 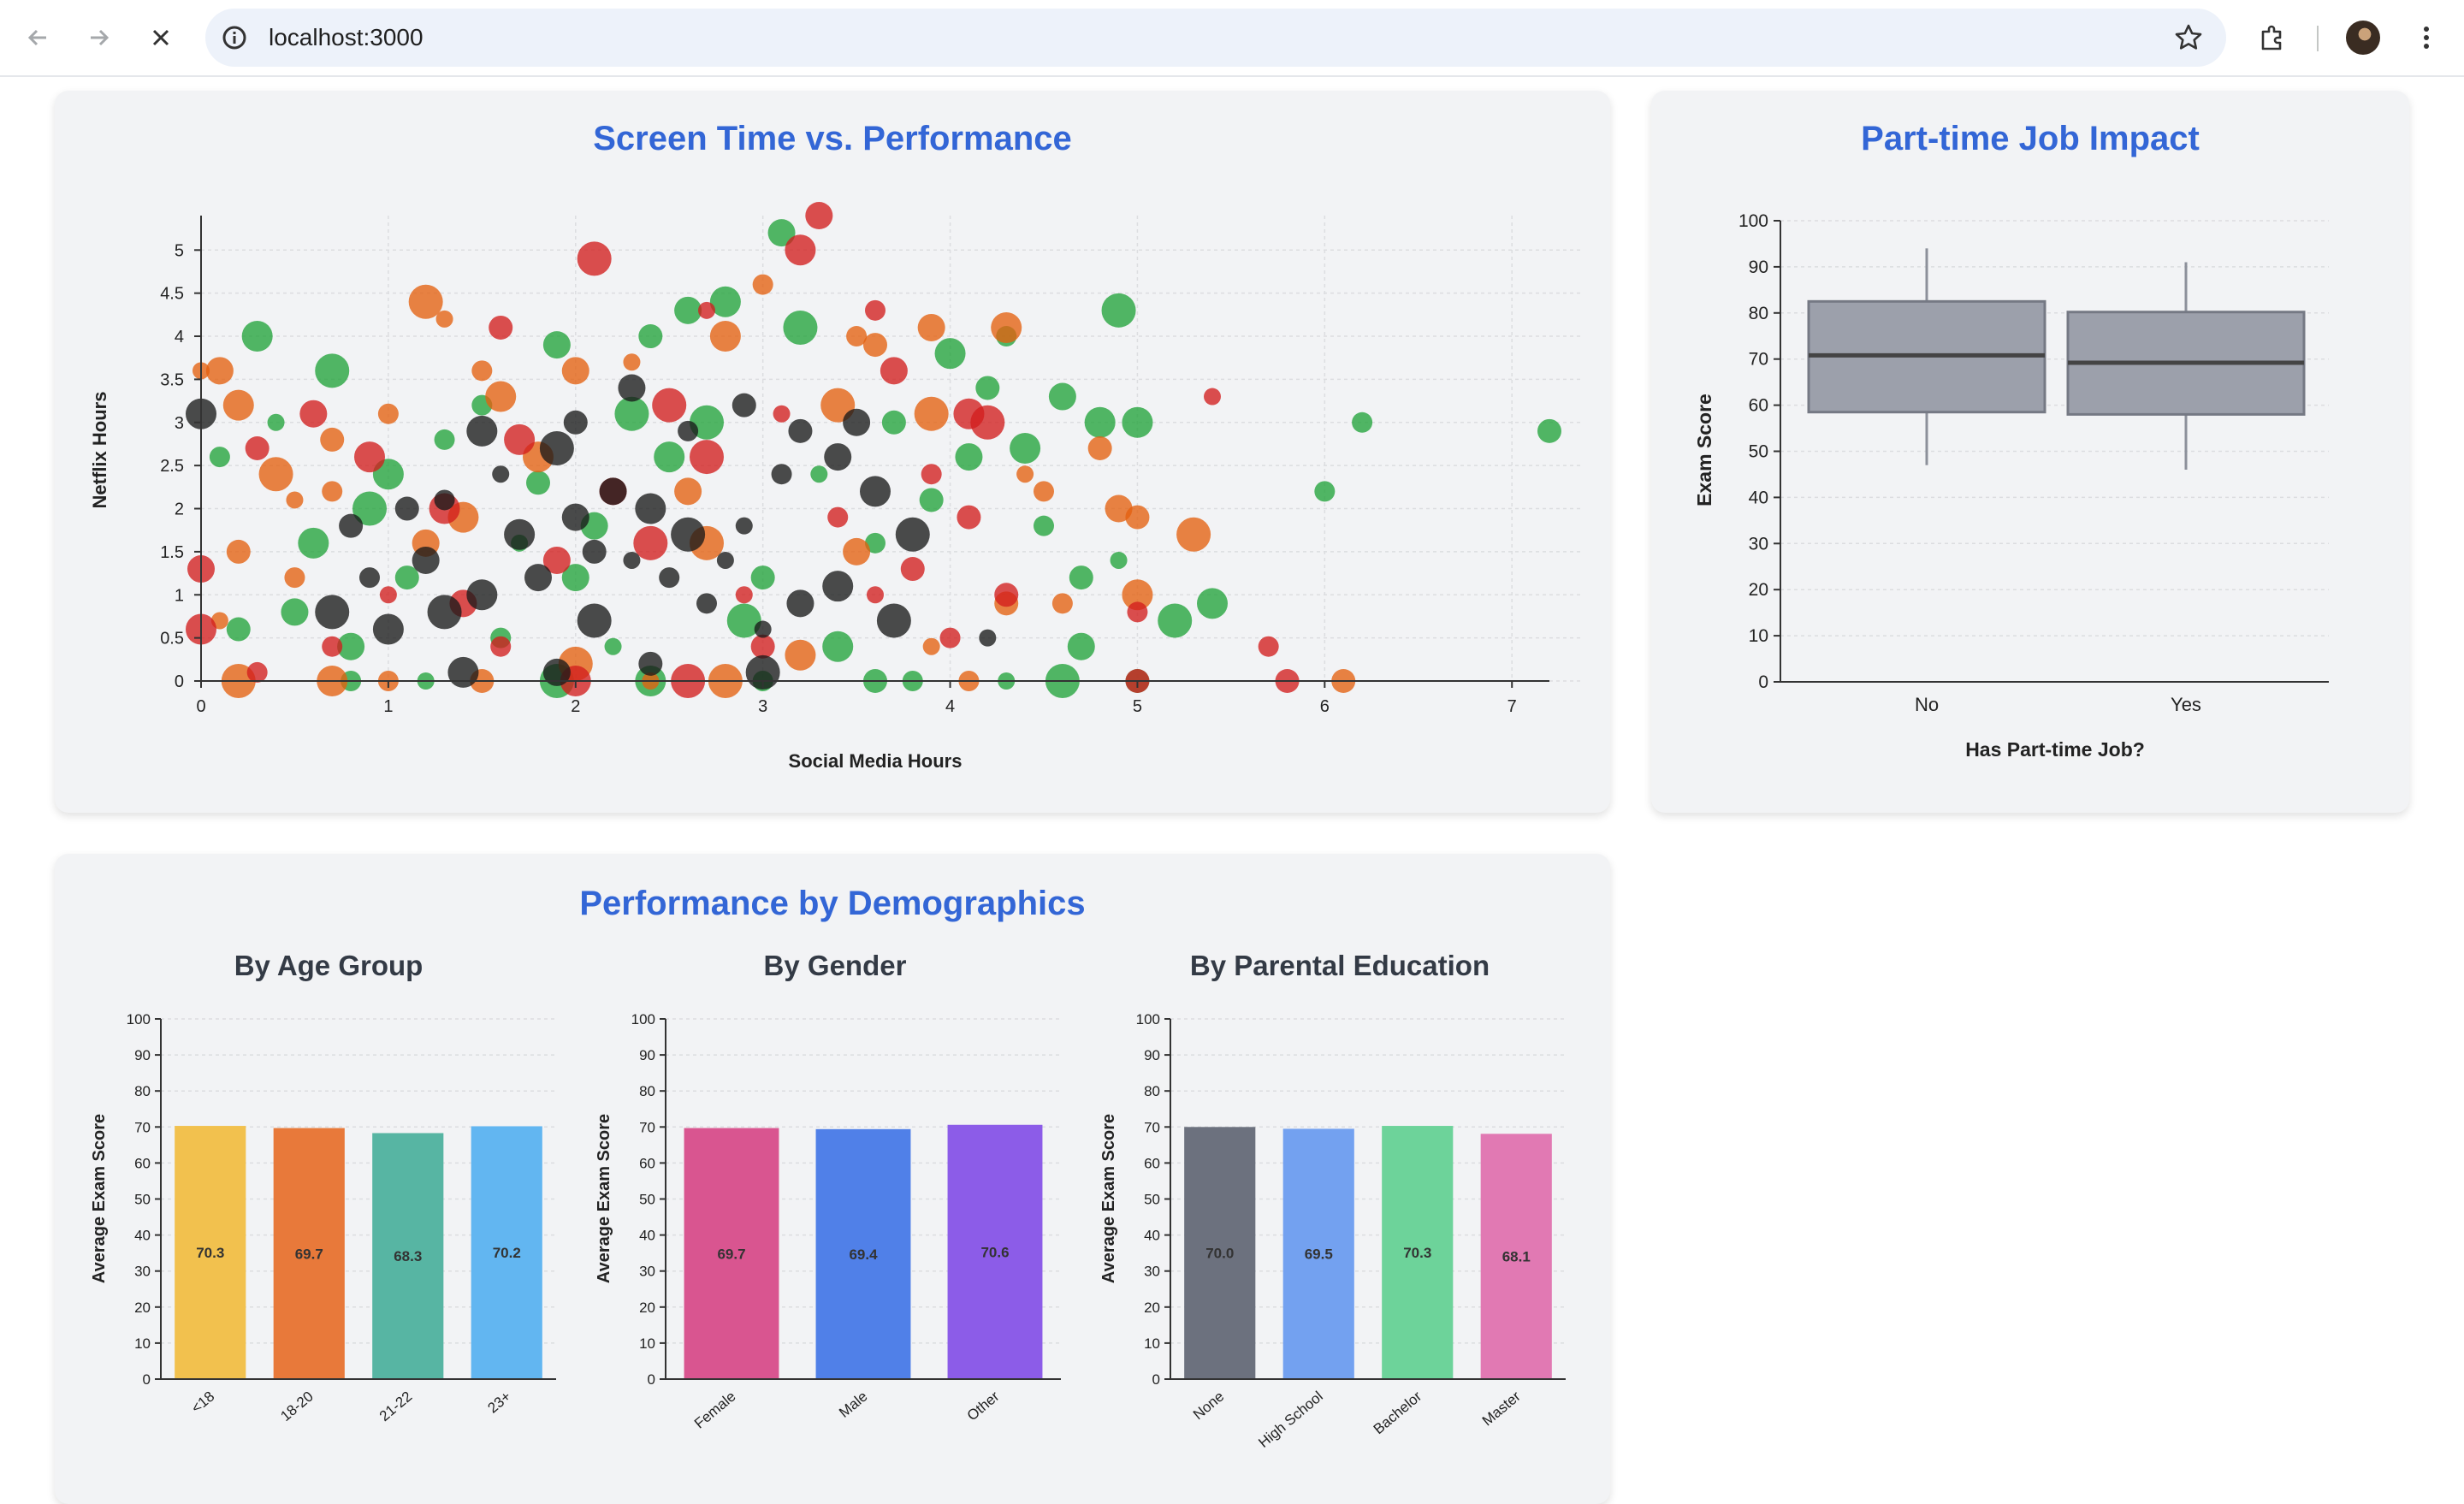 What do you see at coordinates (172, 639) in the screenshot?
I see `y-tick-label: 0.5` at bounding box center [172, 639].